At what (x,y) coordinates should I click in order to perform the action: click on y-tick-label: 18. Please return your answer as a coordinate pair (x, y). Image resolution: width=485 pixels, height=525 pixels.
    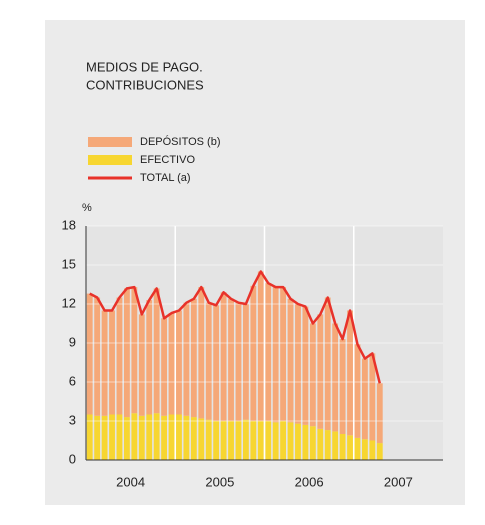
    Looking at the image, I should click on (69, 224).